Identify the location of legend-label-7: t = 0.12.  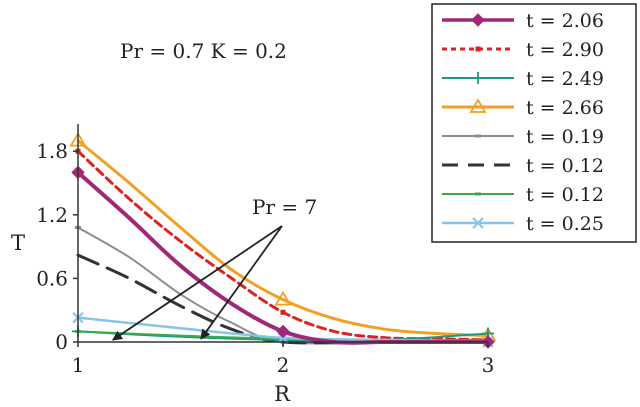
(565, 195).